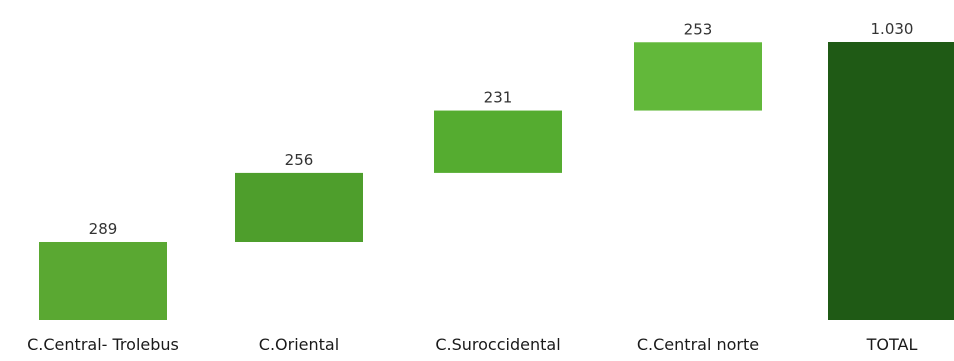 The height and width of the screenshot is (361, 954). What do you see at coordinates (892, 29) in the screenshot?
I see `value-label-5: 1.030` at bounding box center [892, 29].